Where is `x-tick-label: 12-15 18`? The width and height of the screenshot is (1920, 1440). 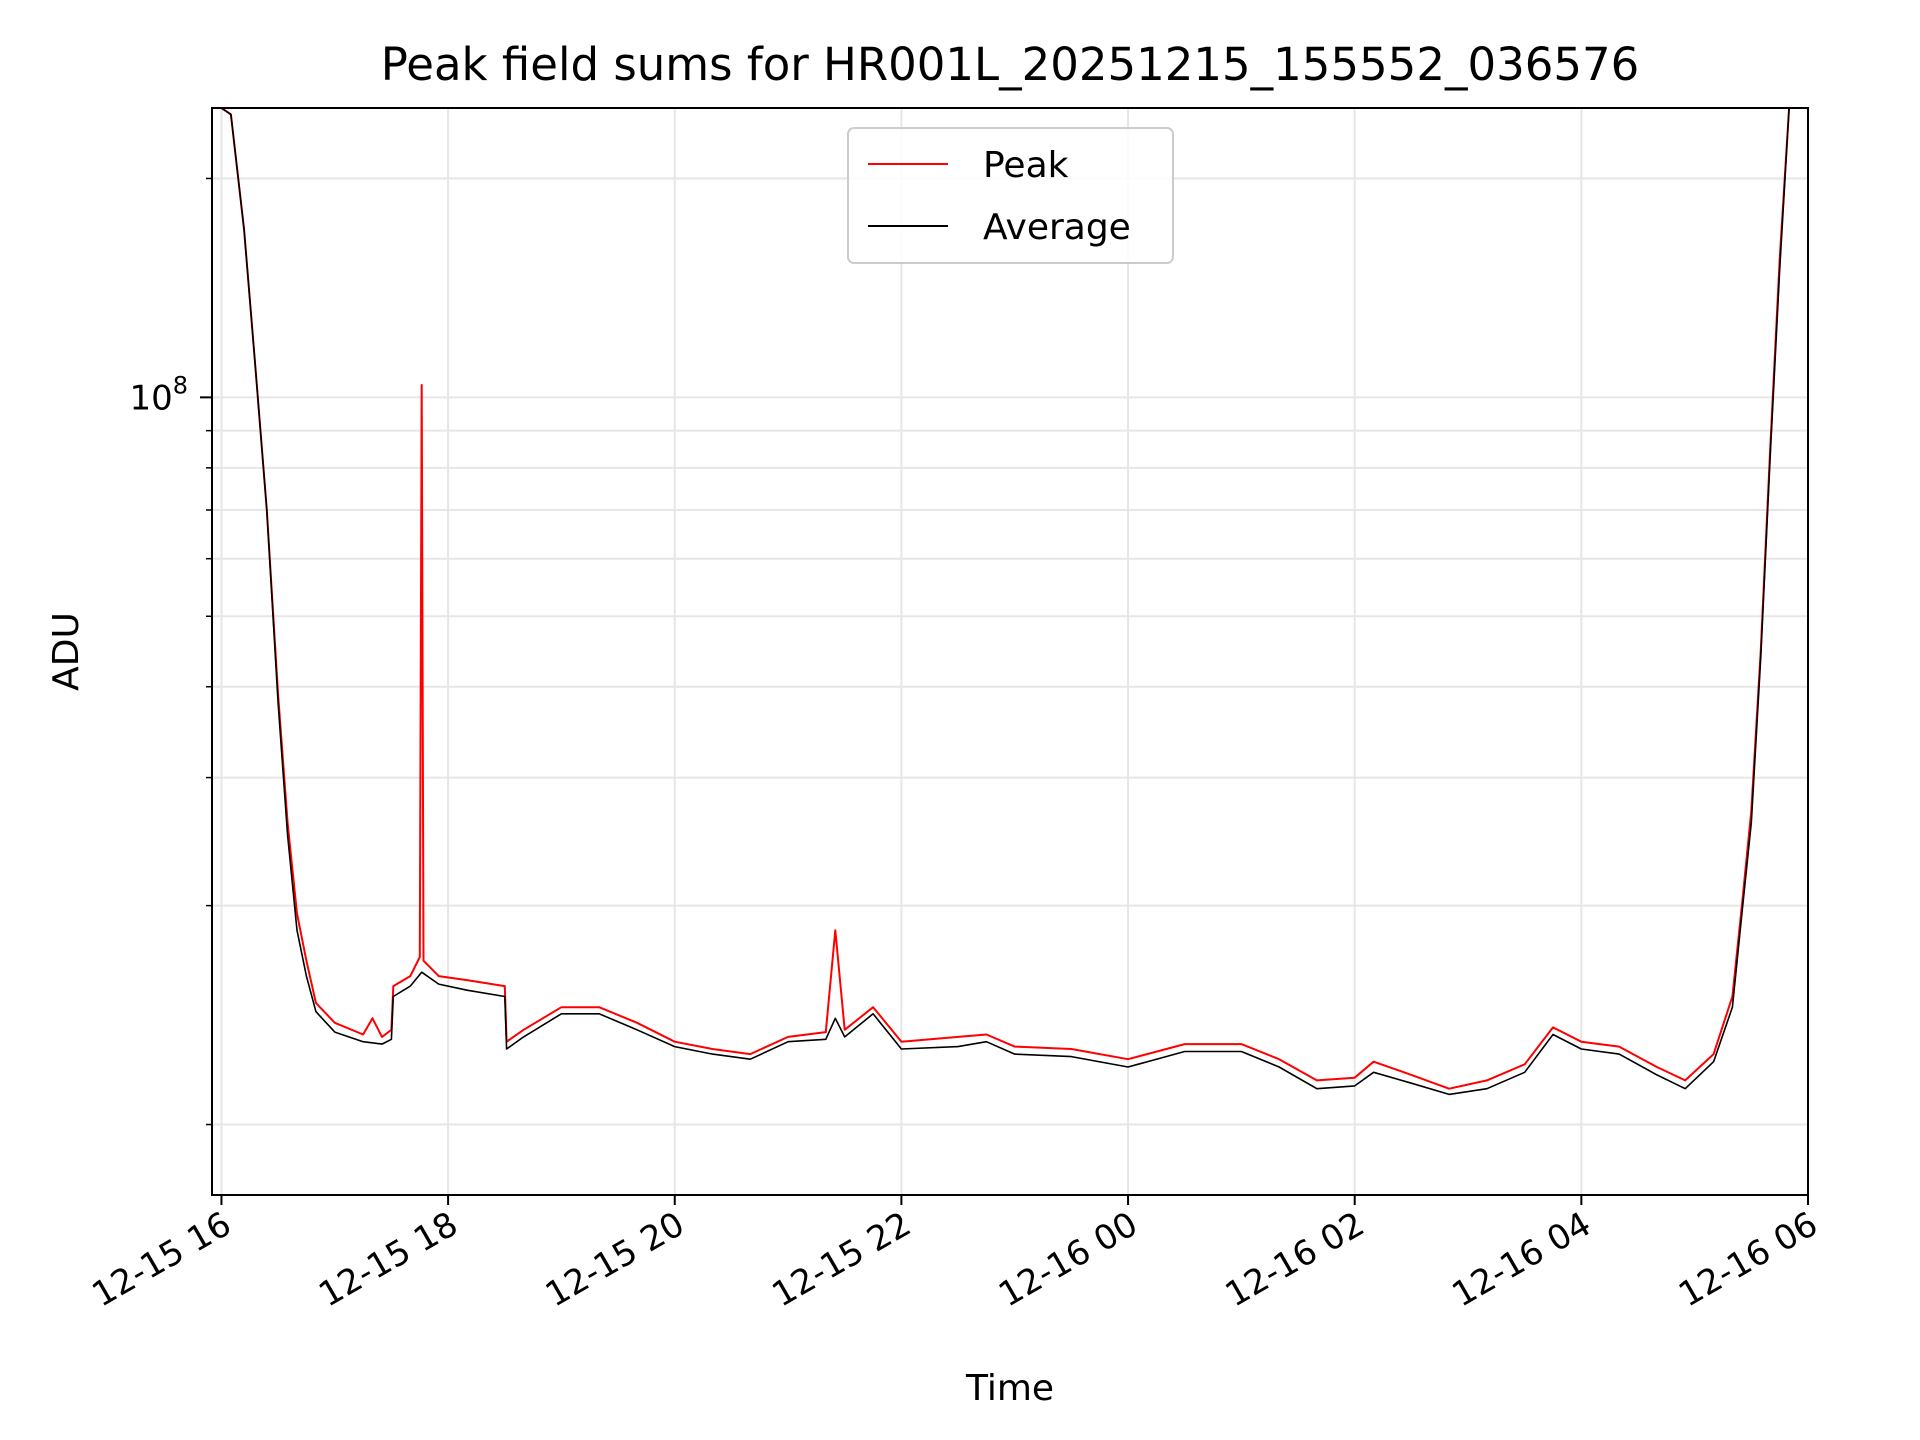 x-tick-label: 12-15 18 is located at coordinates (388, 1259).